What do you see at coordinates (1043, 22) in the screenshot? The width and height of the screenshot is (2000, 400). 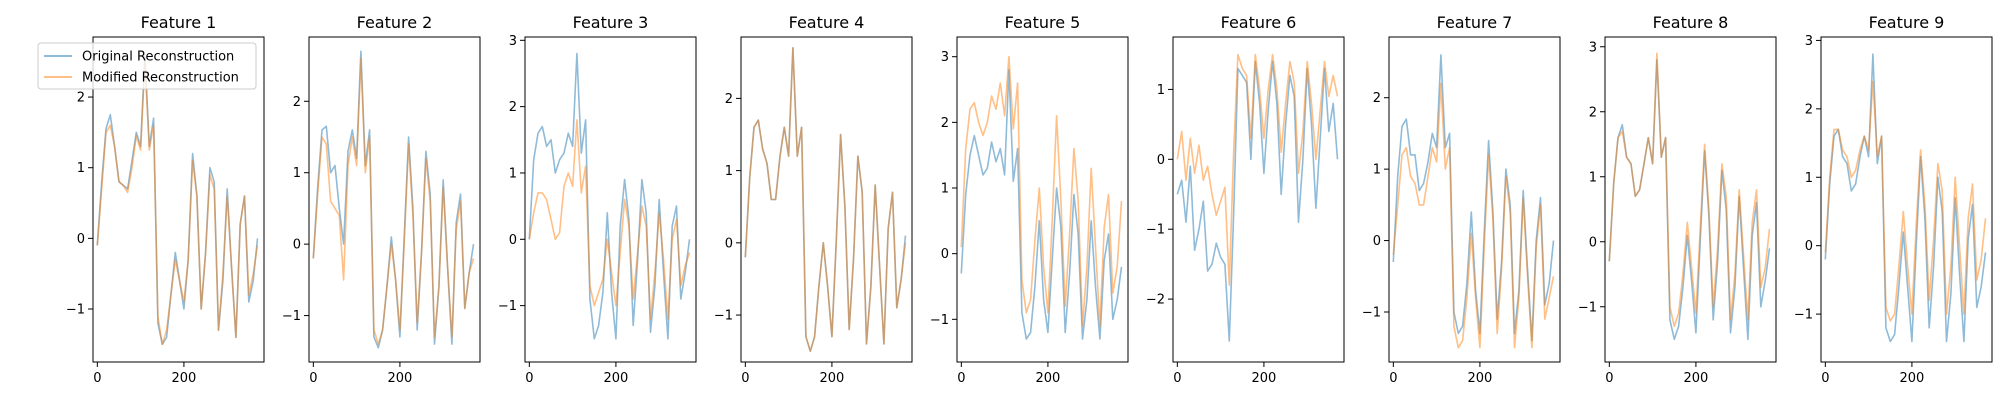 I see `panel-title: Feature 5` at bounding box center [1043, 22].